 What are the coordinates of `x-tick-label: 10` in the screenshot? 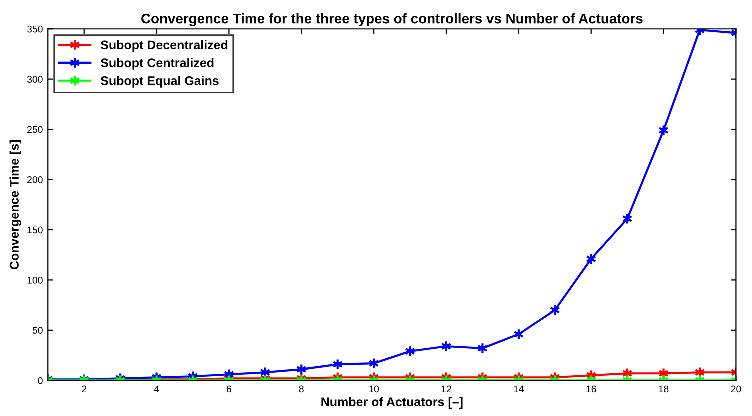 It's located at (374, 389).